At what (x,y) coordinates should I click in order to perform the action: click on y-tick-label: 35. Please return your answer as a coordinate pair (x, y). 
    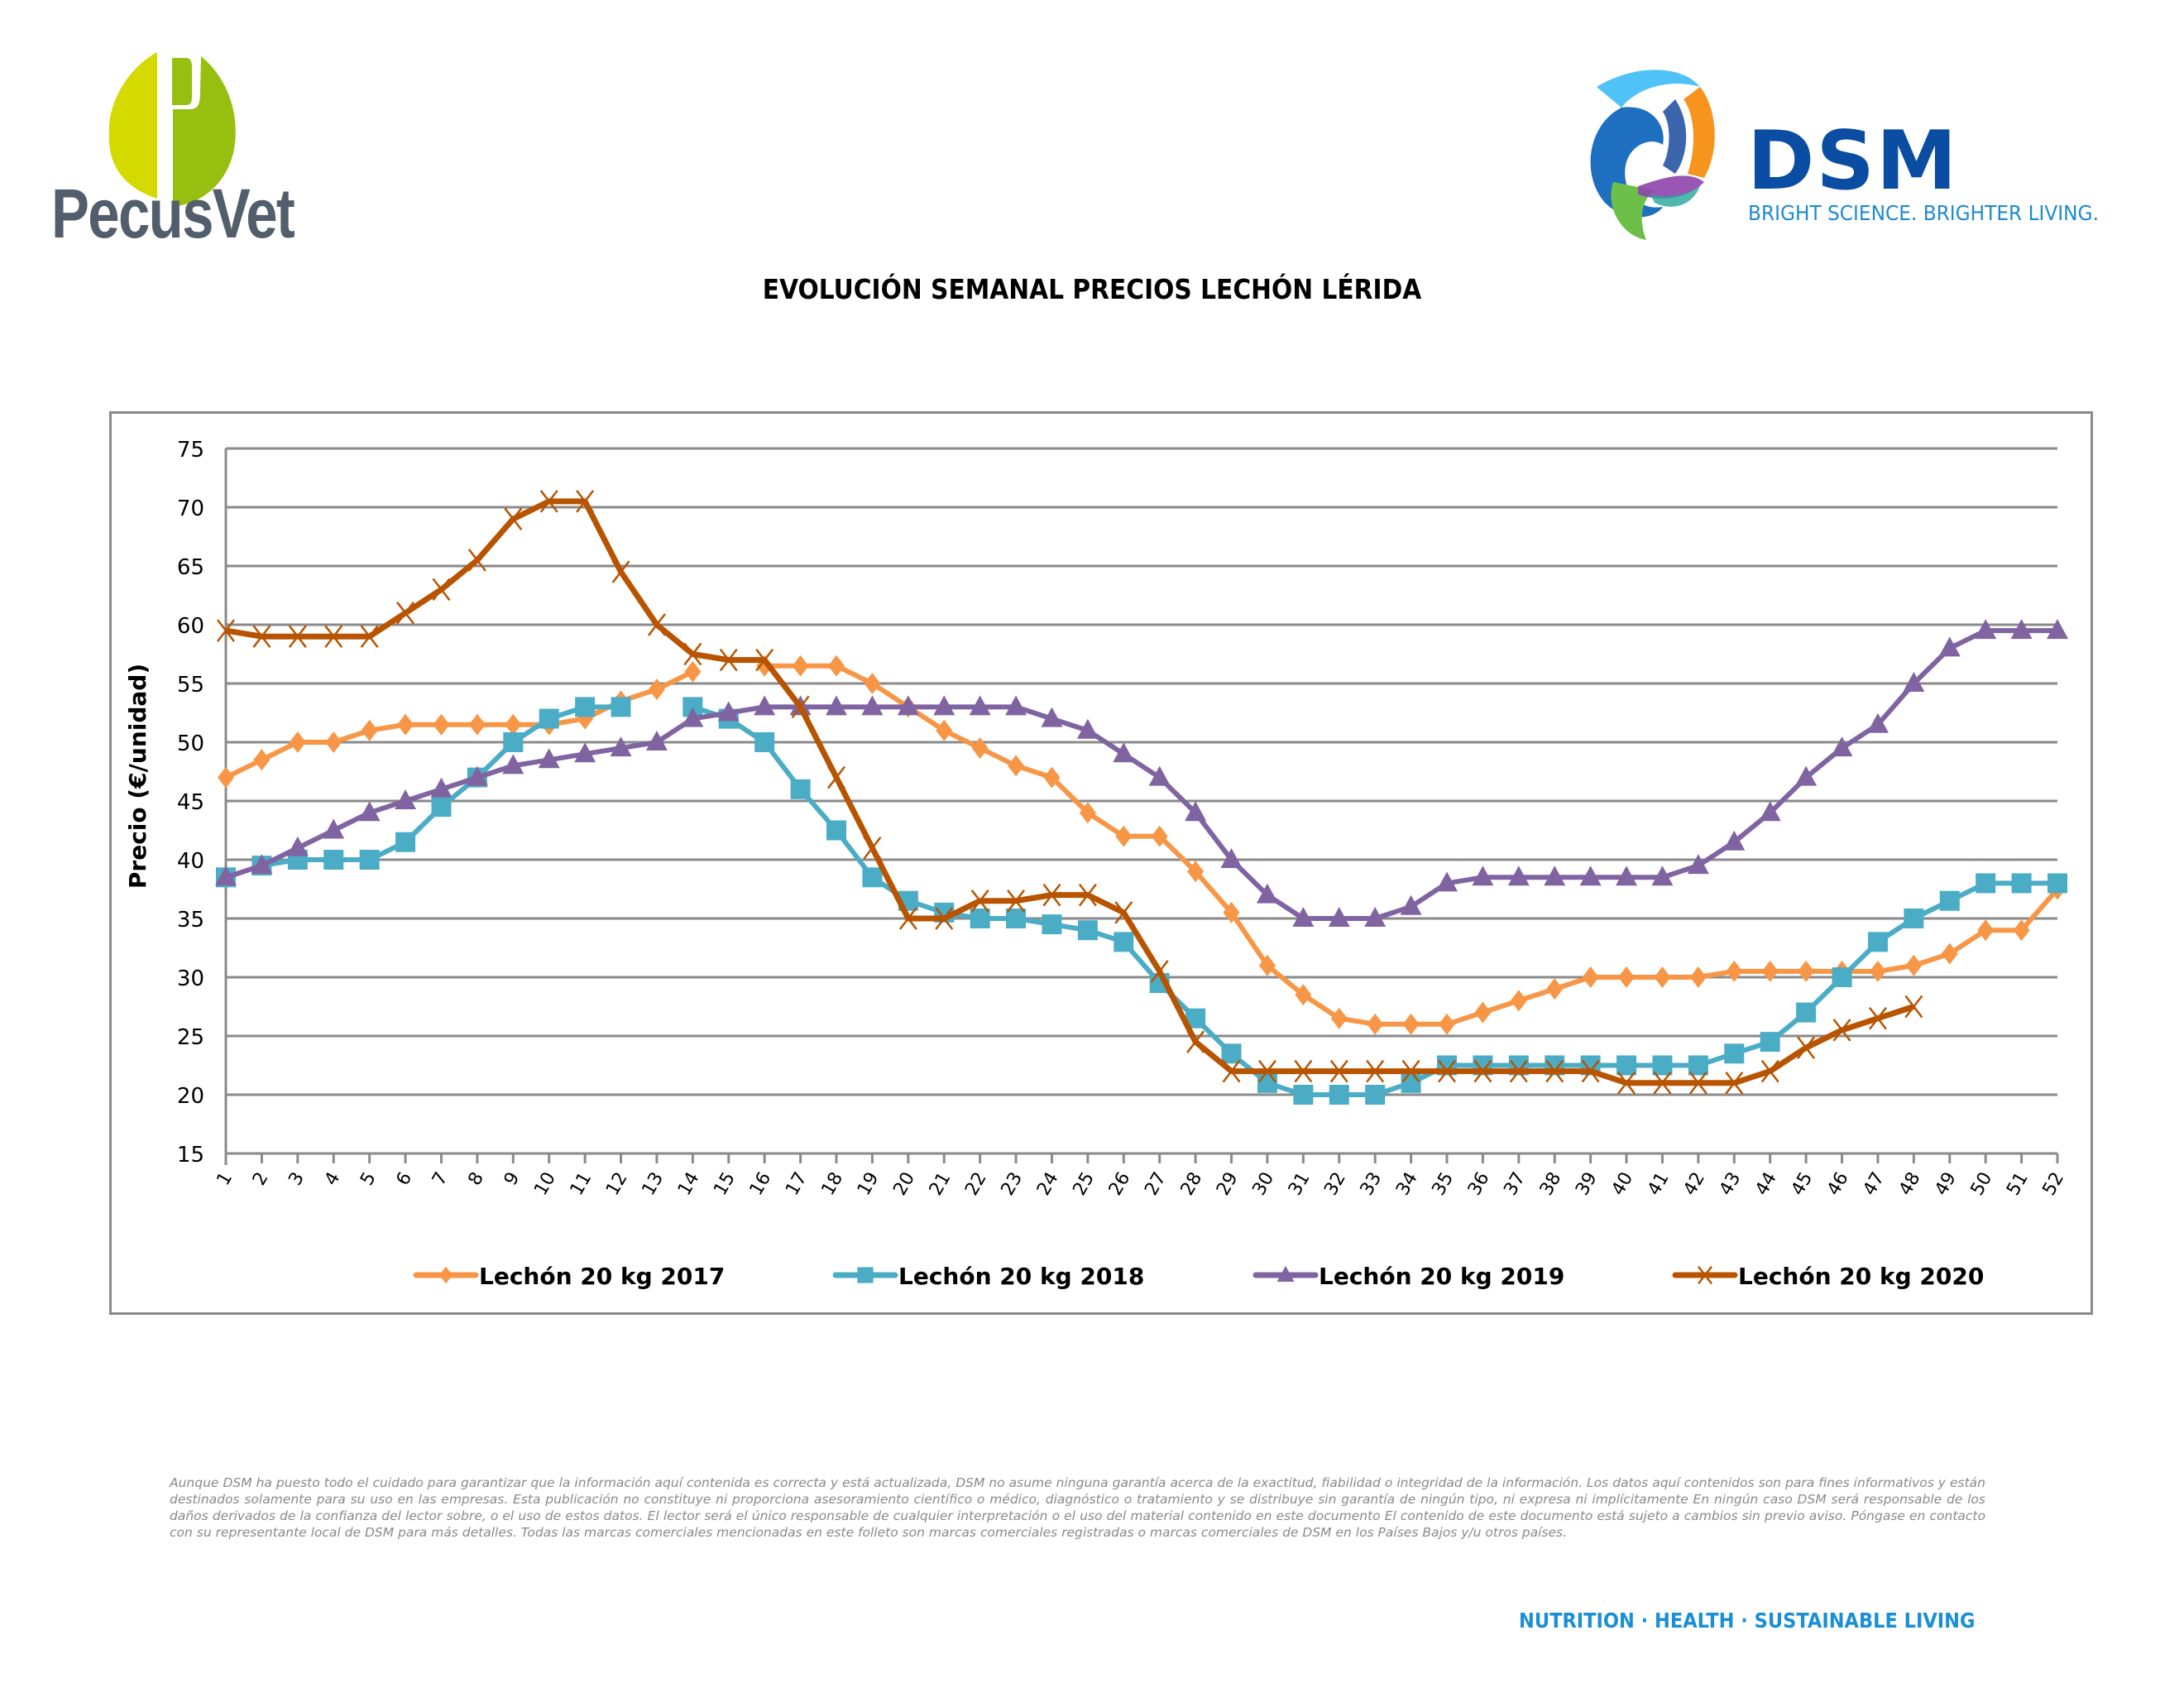
    Looking at the image, I should click on (190, 920).